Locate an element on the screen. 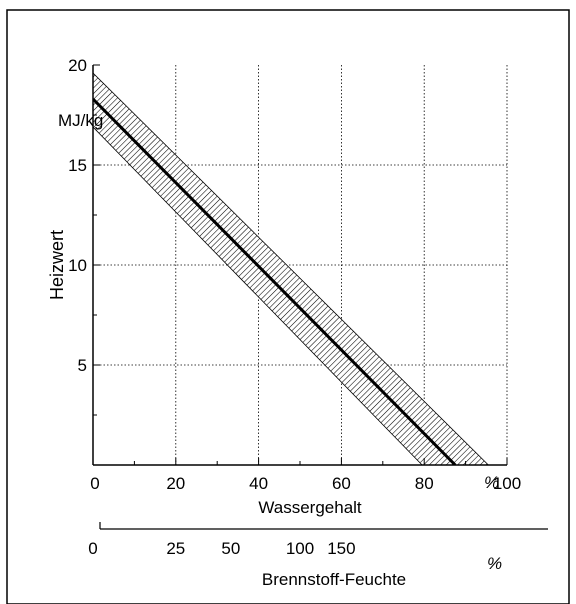 This screenshot has height=604, width=576. secondary-tick-label: 100 is located at coordinates (300, 548).